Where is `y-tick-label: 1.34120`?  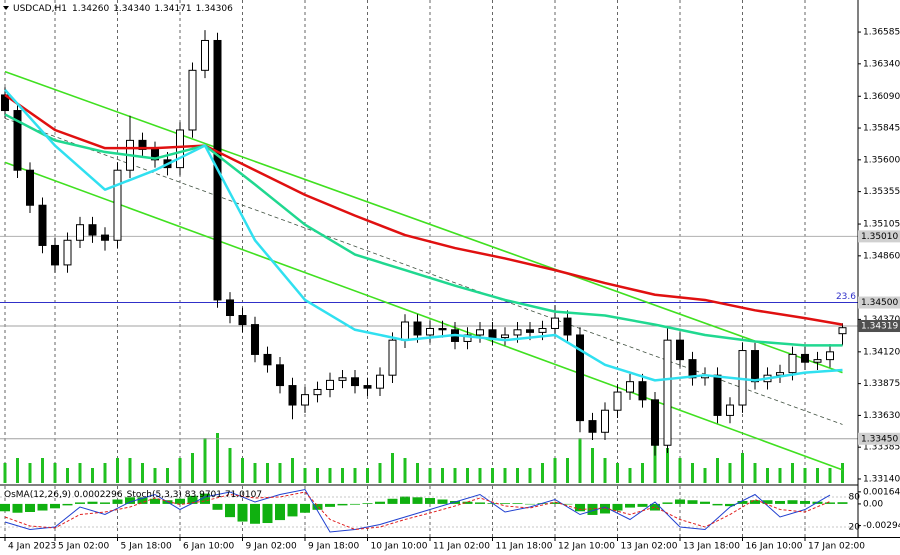
y-tick-label: 1.34120 is located at coordinates (881, 352).